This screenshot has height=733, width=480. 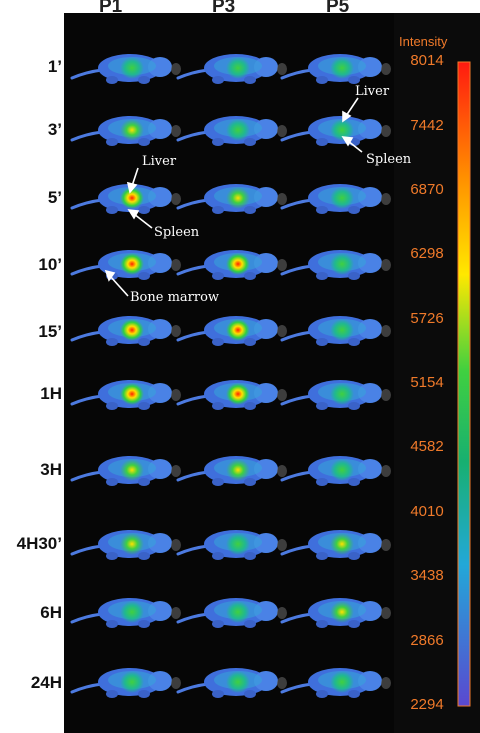 What do you see at coordinates (51, 612) in the screenshot?
I see `row-label-6h: 6H` at bounding box center [51, 612].